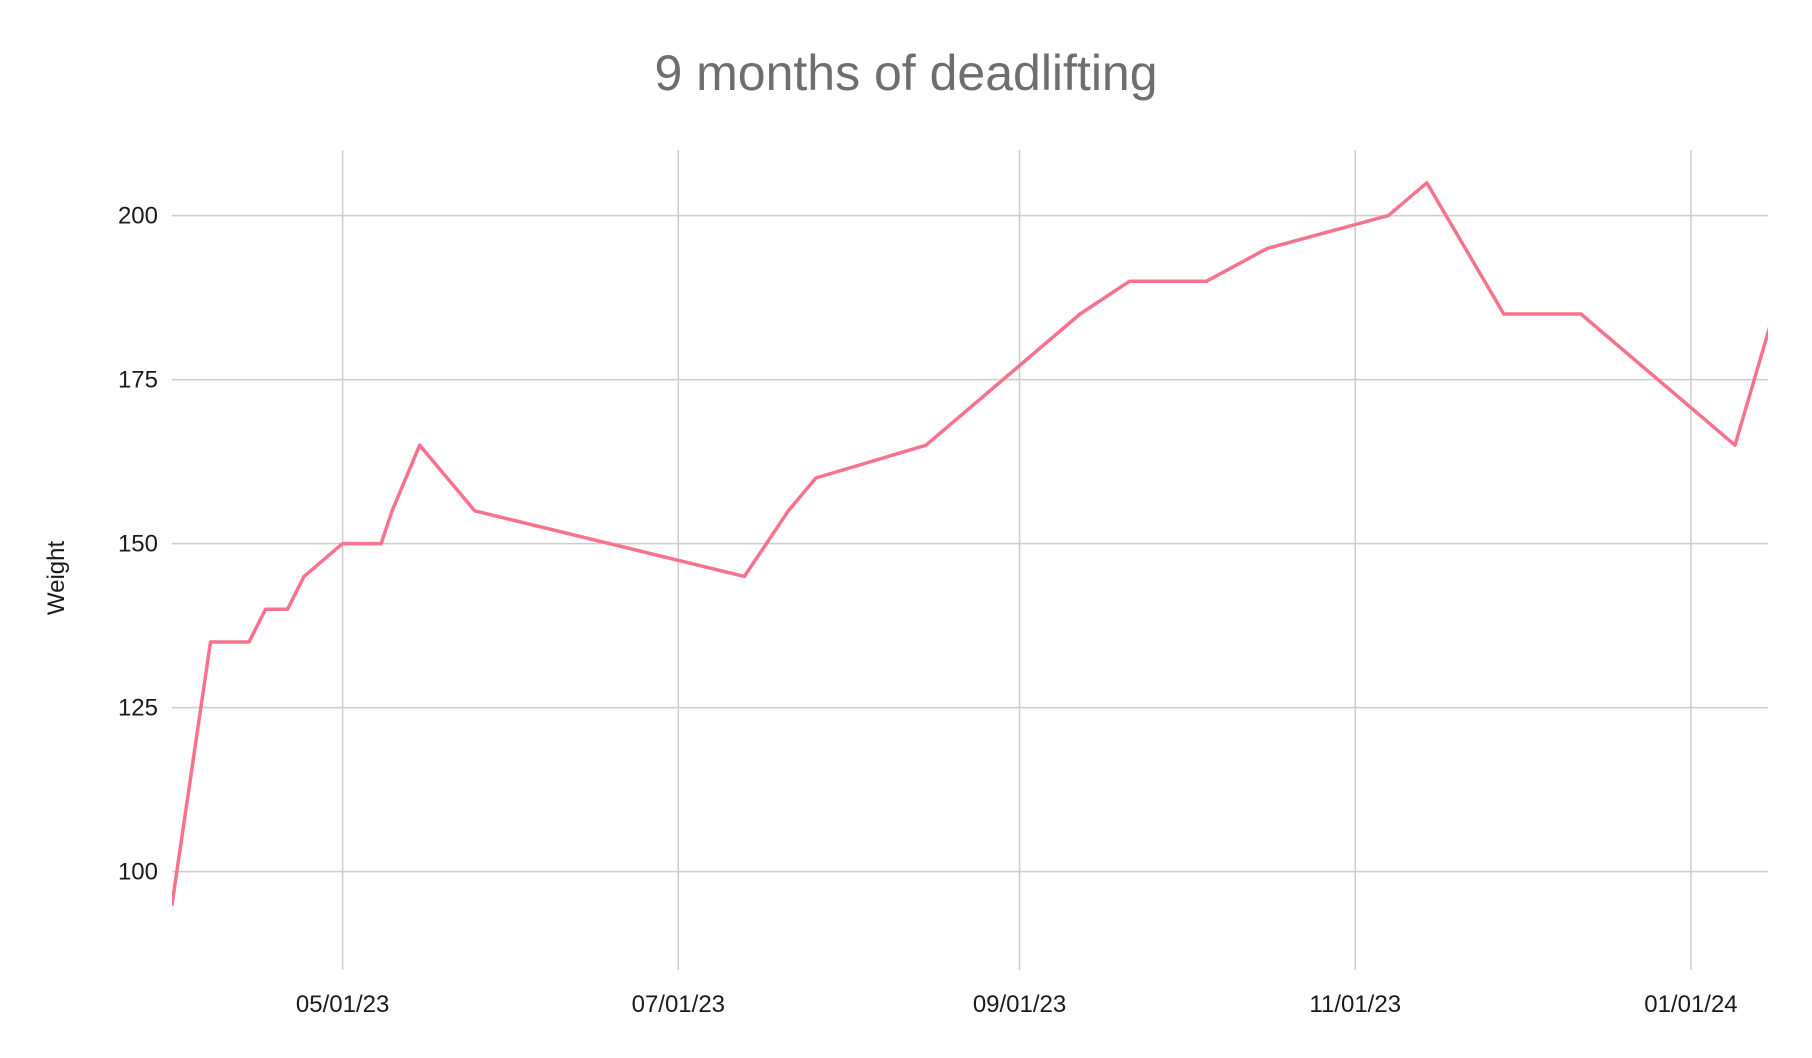 The height and width of the screenshot is (1058, 1812). What do you see at coordinates (1690, 1004) in the screenshot?
I see `x-tick-label: 01/01/24` at bounding box center [1690, 1004].